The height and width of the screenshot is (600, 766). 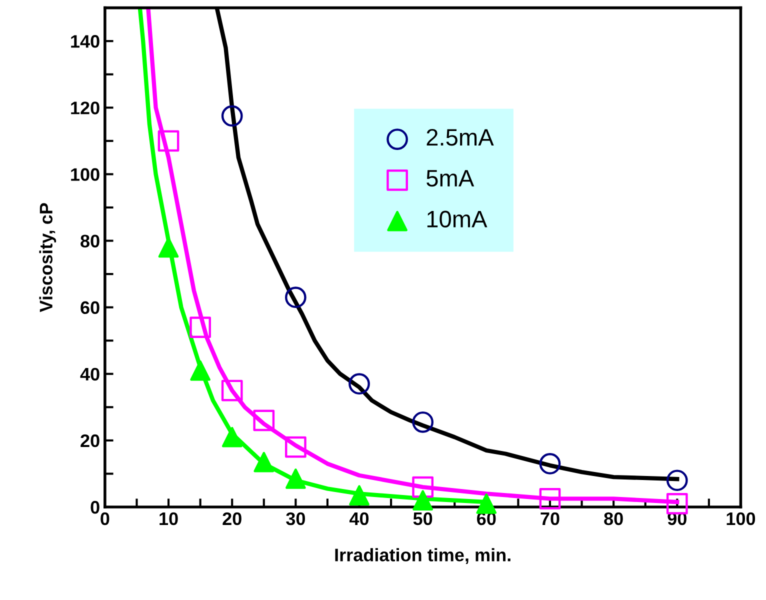 I want to click on x-tick-label: 50, so click(x=422, y=519).